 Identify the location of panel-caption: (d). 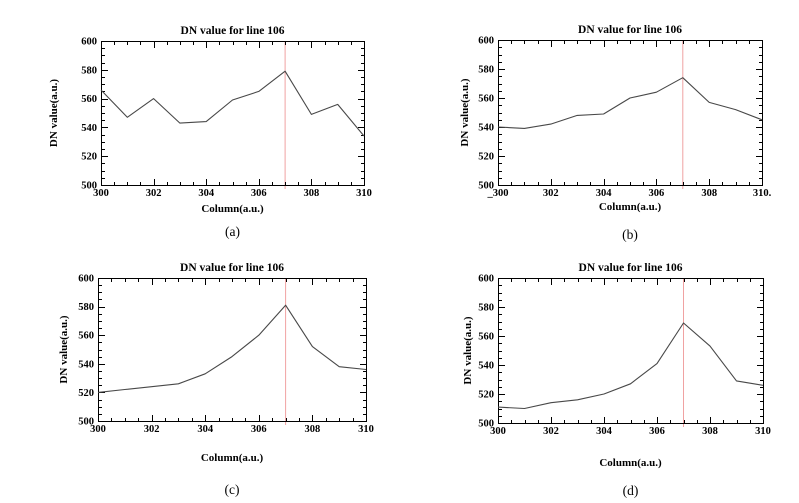
(631, 490).